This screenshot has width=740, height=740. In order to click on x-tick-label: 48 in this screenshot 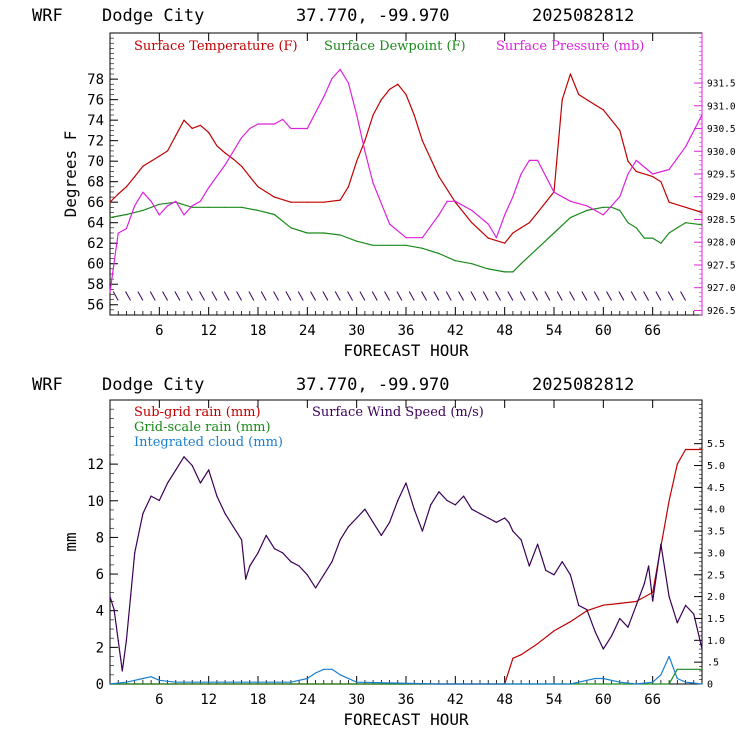, I will do `click(504, 331)`.